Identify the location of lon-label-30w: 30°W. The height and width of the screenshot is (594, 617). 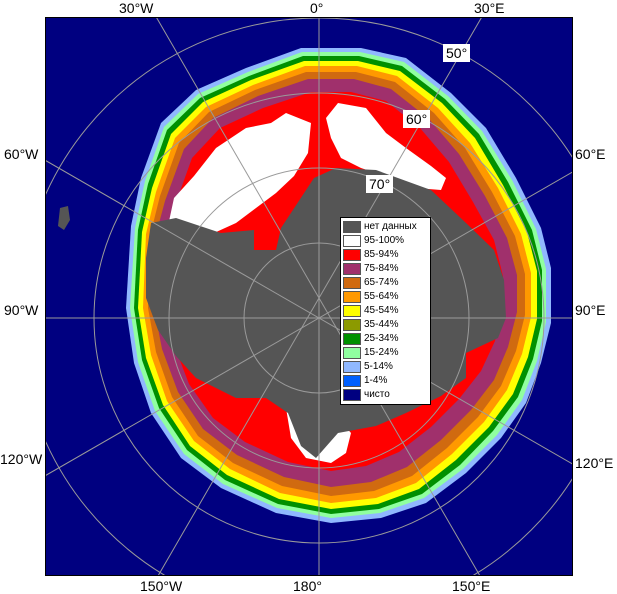
(136, 8).